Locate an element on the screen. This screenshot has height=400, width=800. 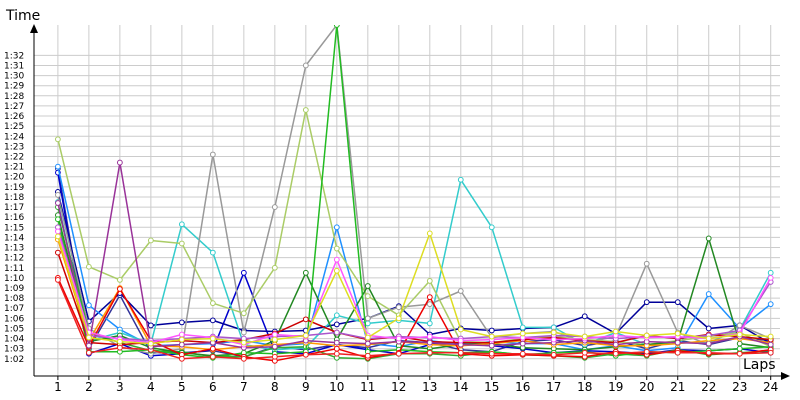
y-tick-label: 1:02 is located at coordinates (14, 360).